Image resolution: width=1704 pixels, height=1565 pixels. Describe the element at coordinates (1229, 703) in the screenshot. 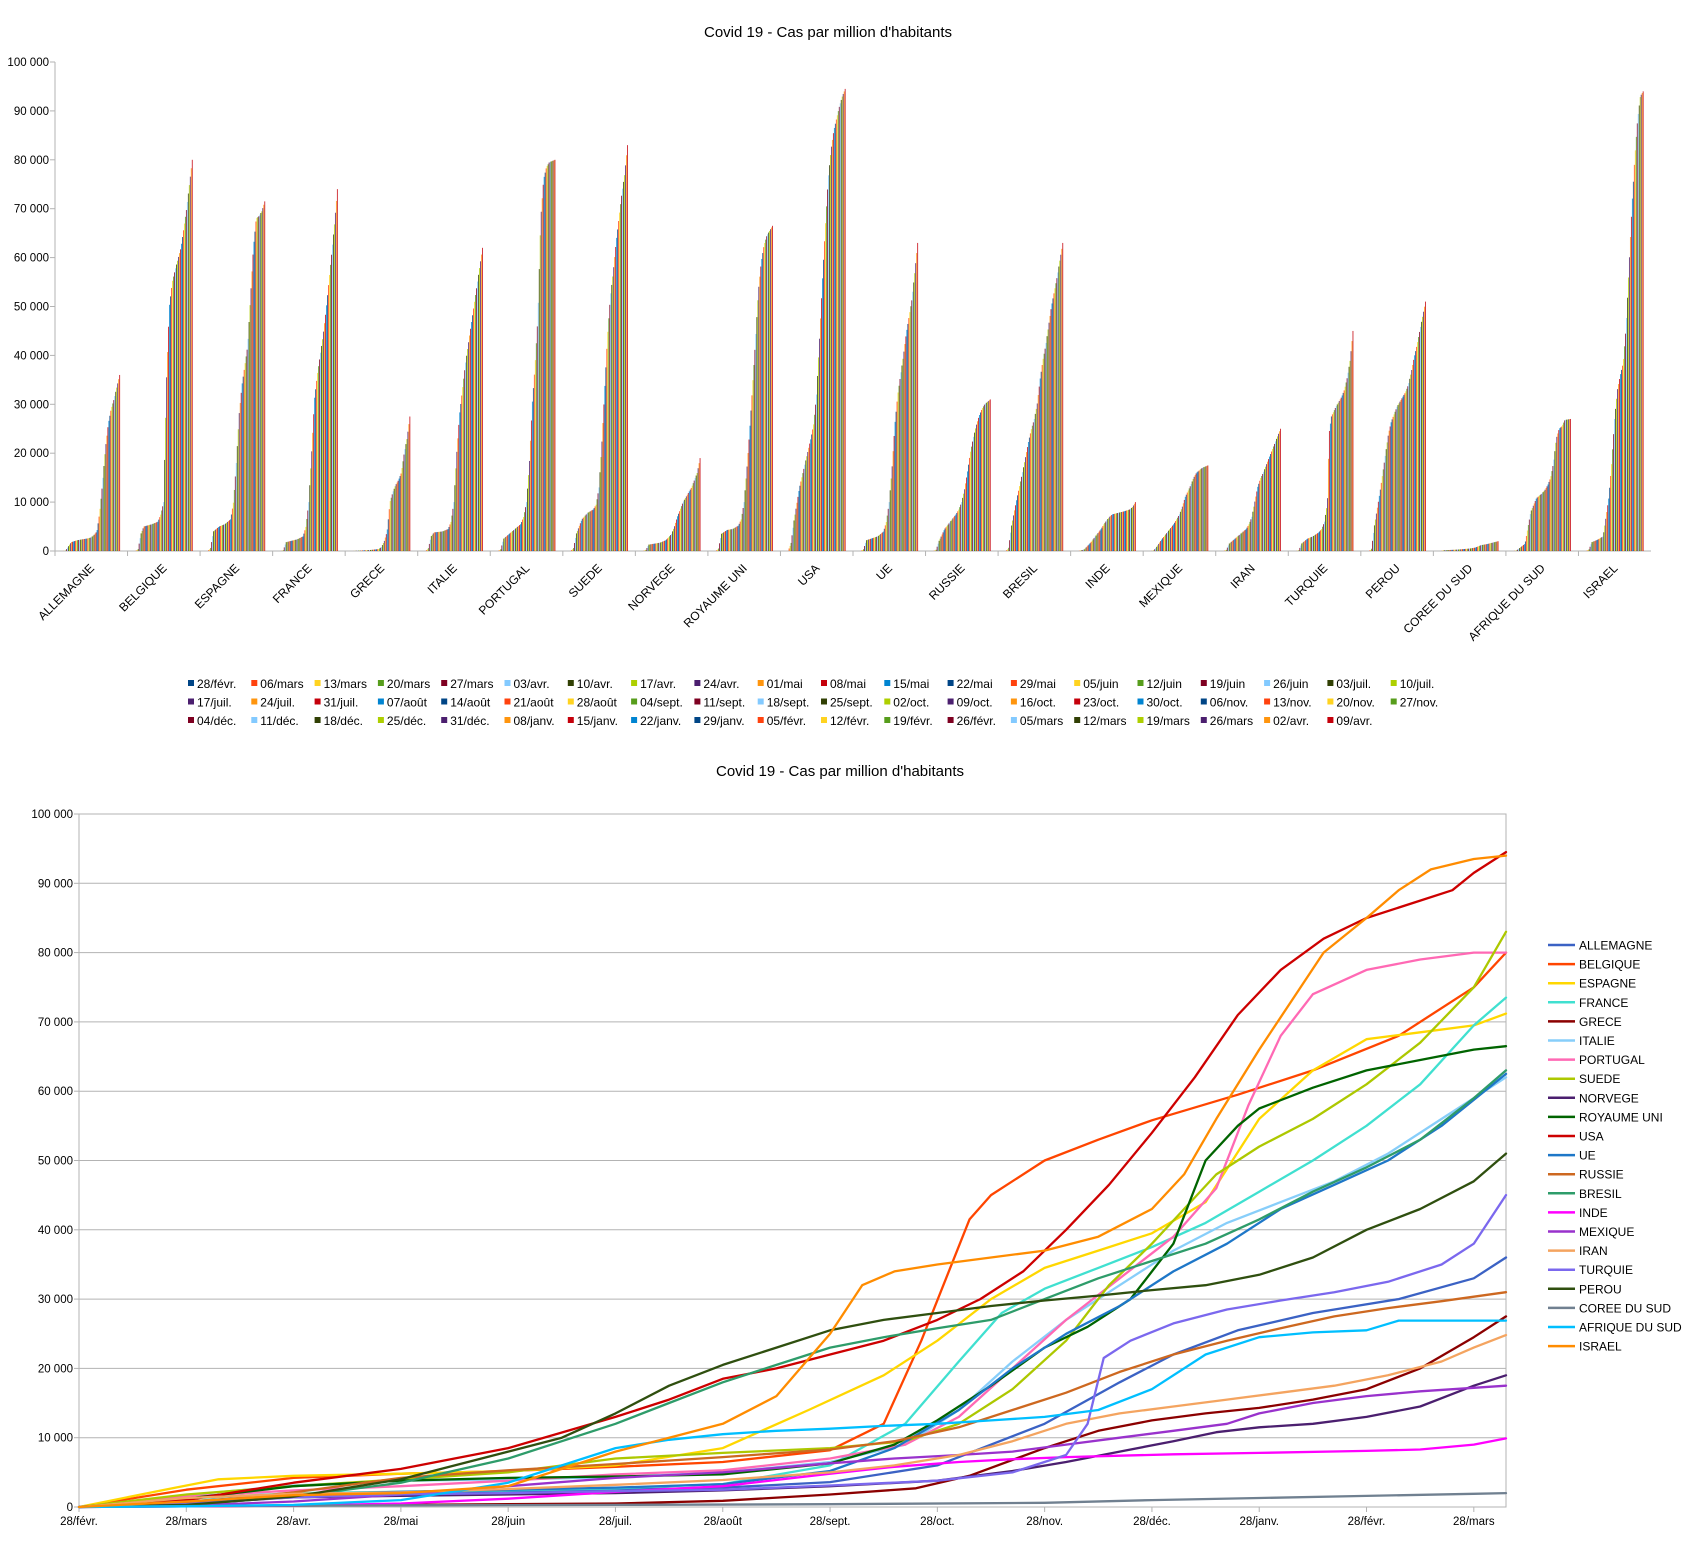

I see `legend-label: 06/nov.` at that location.